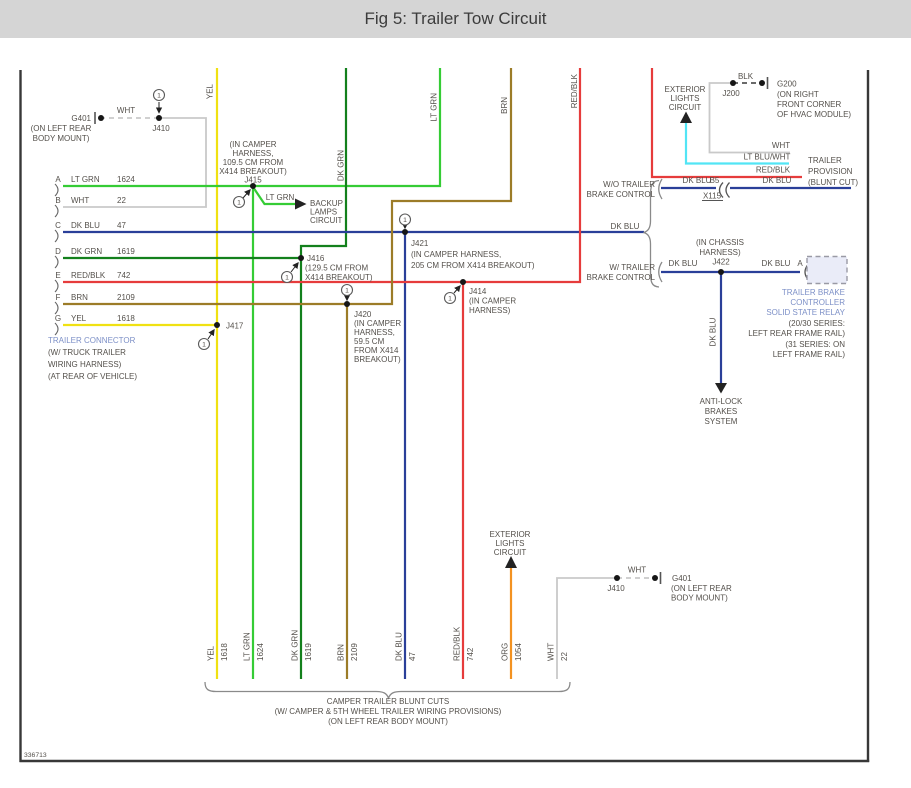  What do you see at coordinates (61, 128) in the screenshot?
I see `g401-top-loc1: (ON LEFT REAR` at bounding box center [61, 128].